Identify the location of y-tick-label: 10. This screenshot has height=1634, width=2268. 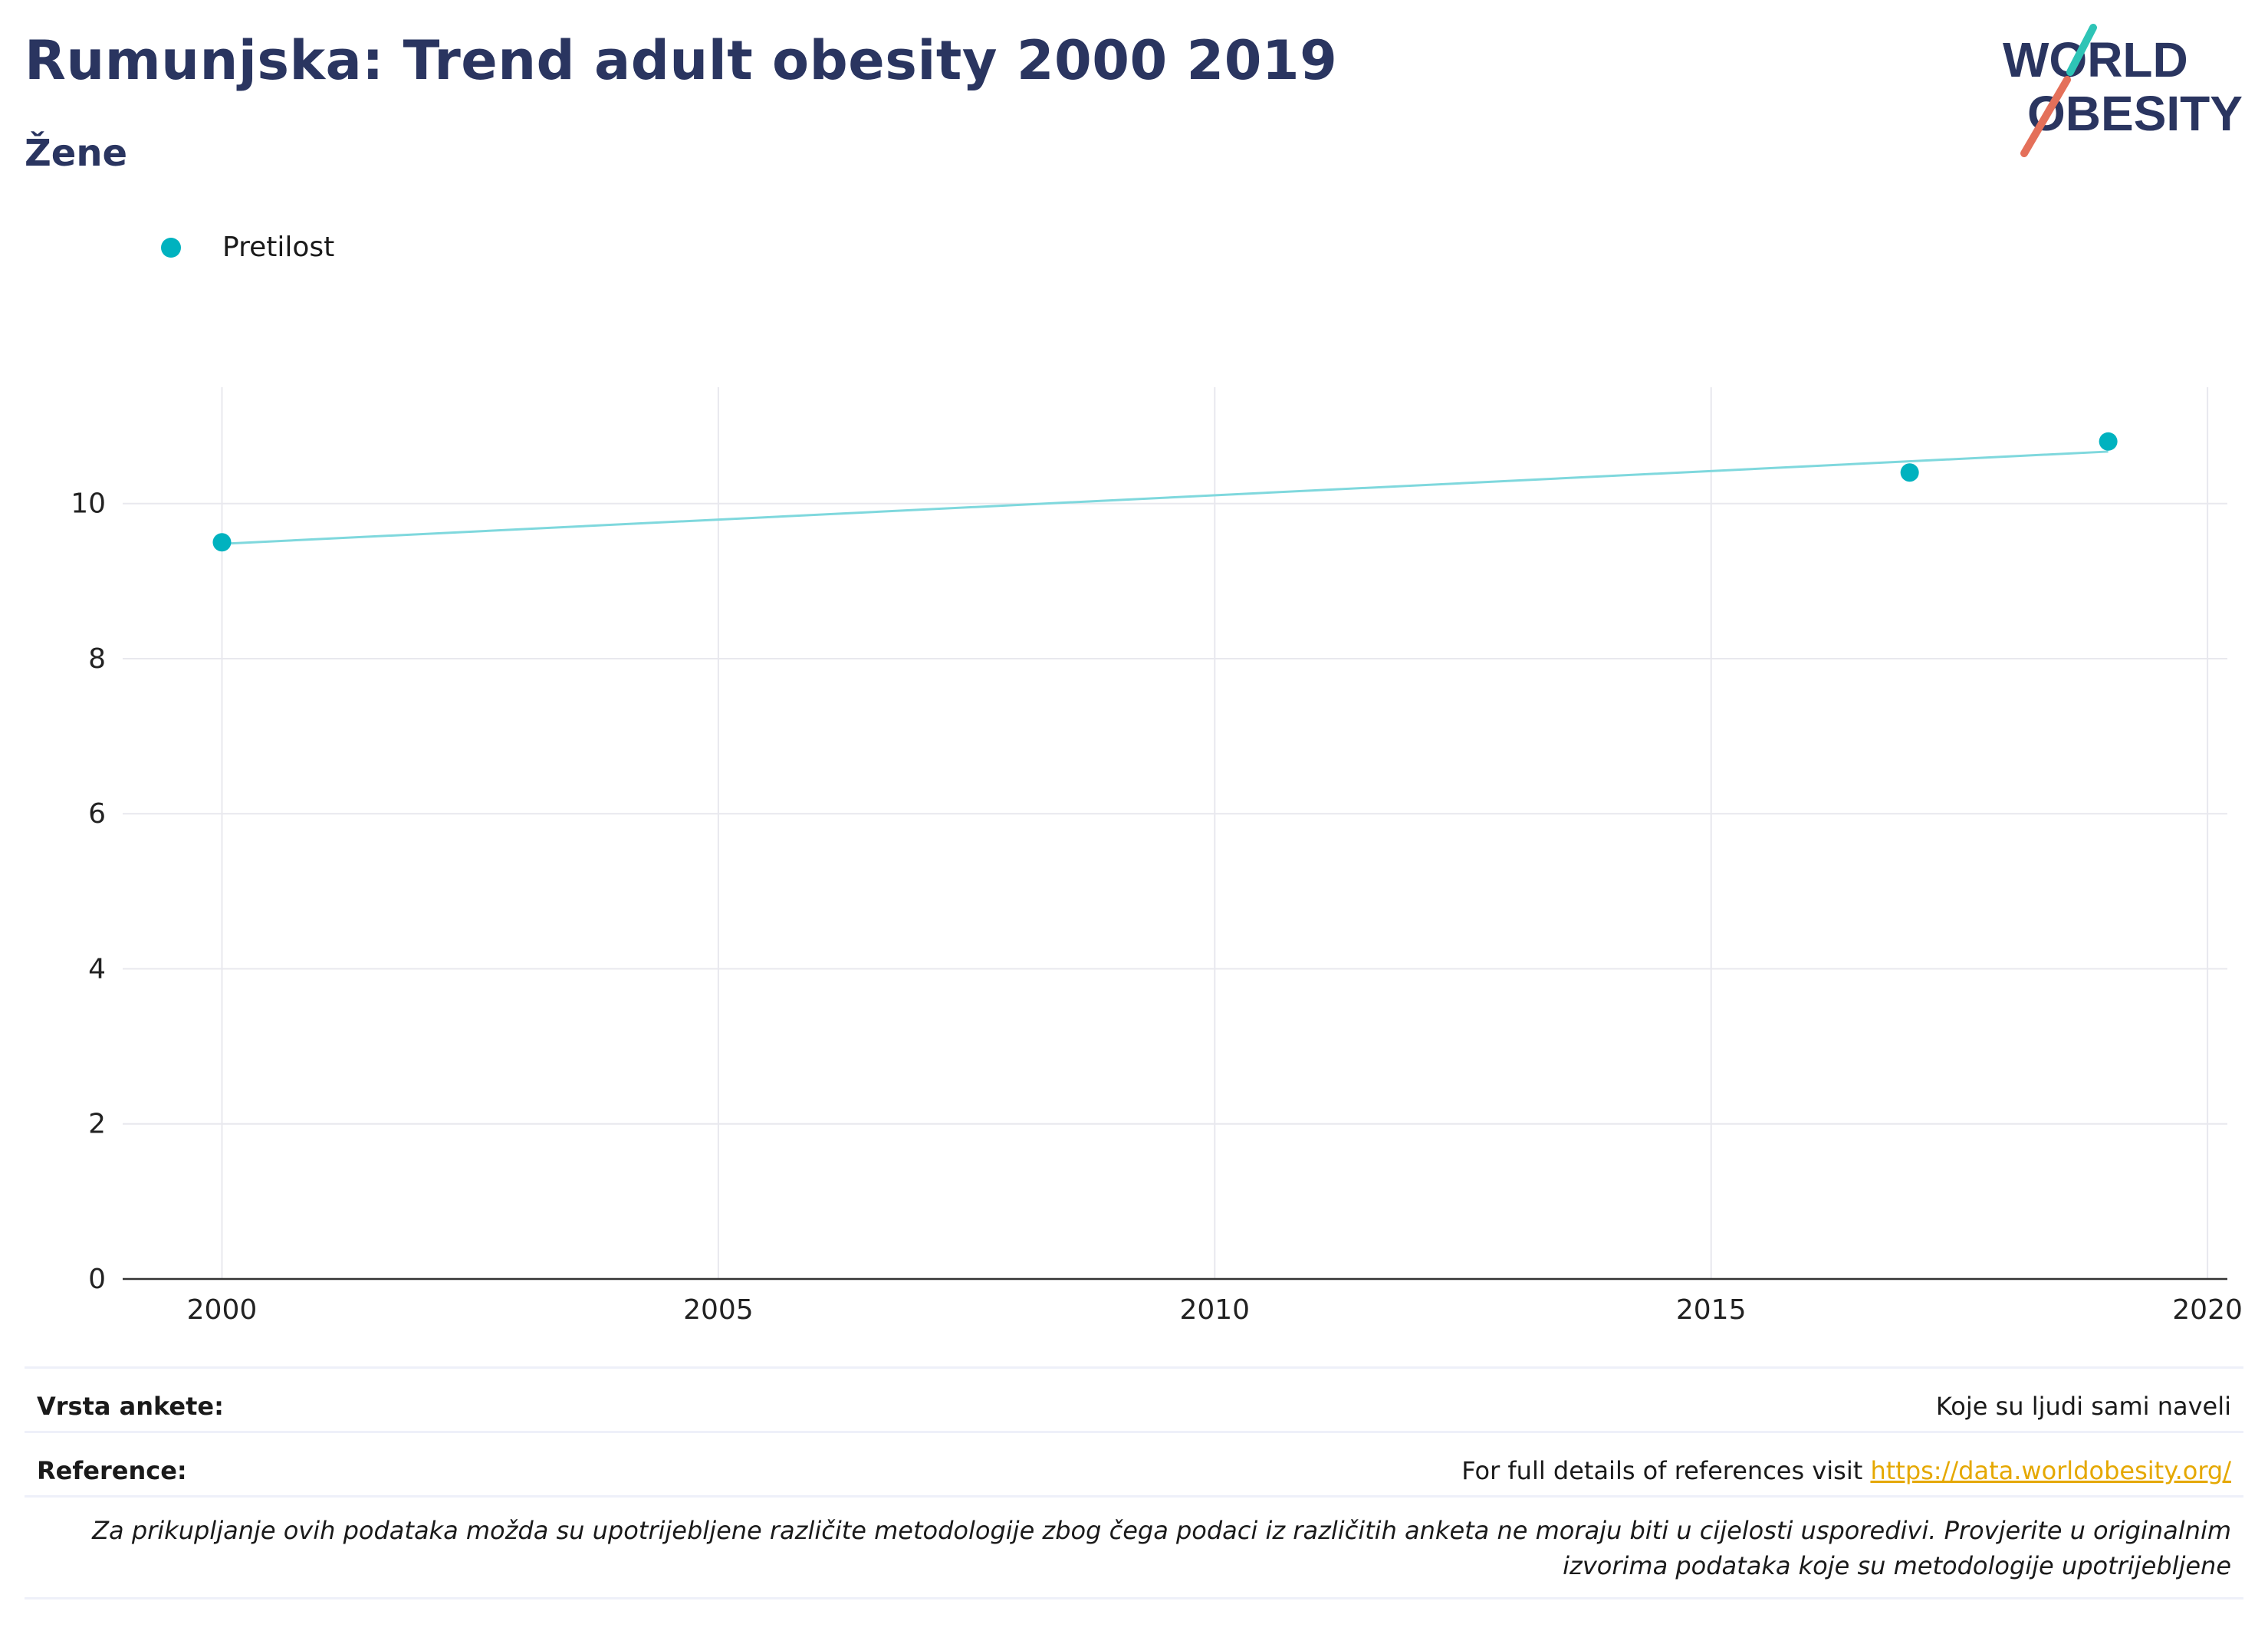
(88, 504).